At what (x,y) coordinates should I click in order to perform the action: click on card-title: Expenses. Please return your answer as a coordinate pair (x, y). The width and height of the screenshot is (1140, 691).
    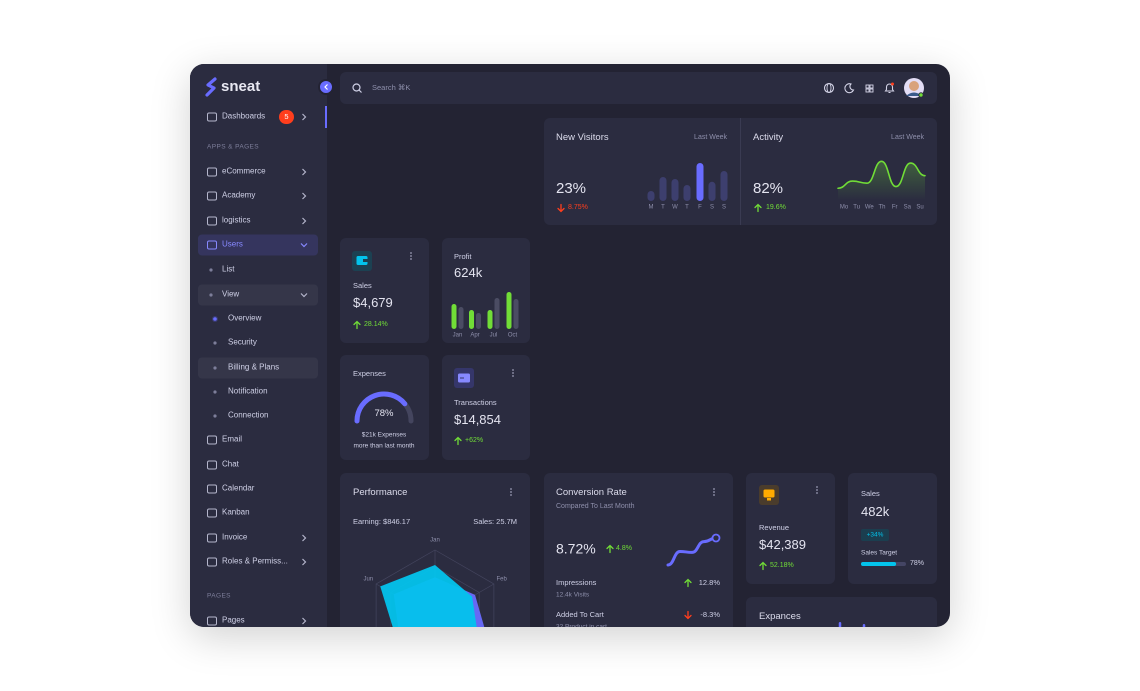
    Looking at the image, I should click on (369, 373).